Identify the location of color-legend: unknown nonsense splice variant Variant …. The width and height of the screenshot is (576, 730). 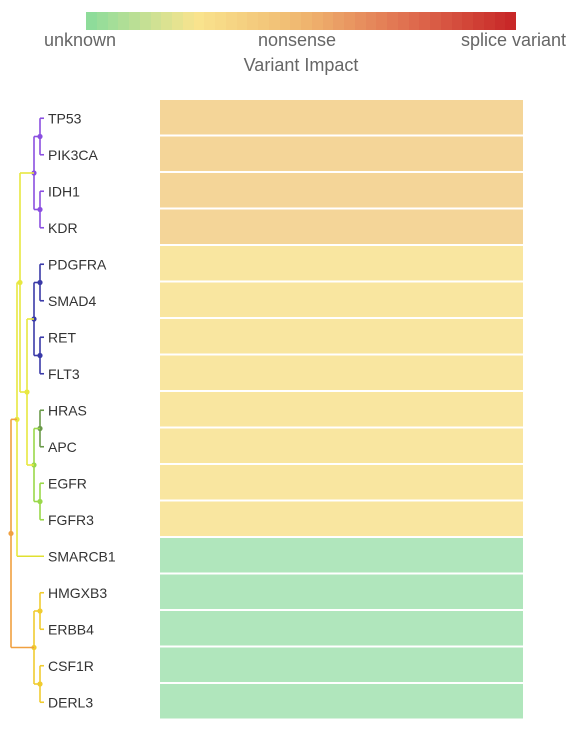
(288, 45).